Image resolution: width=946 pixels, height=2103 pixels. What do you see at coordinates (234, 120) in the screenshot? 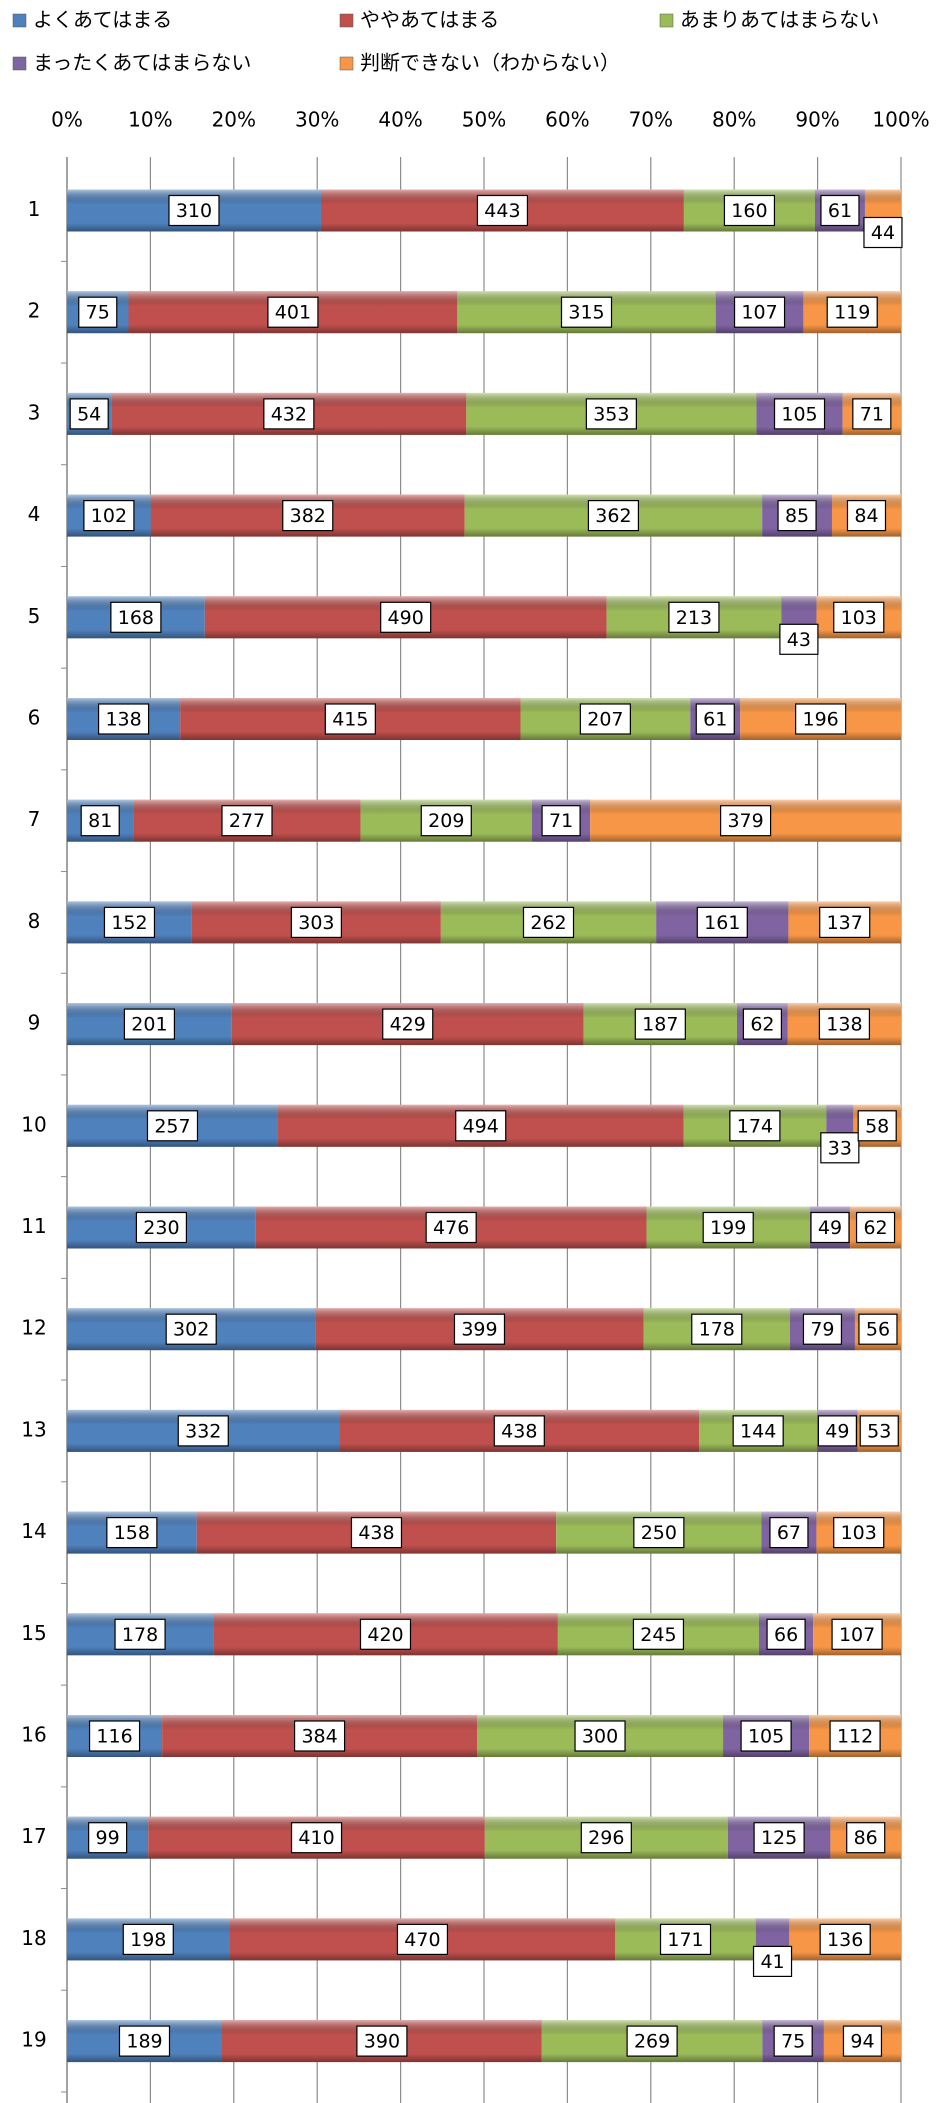
I see `x-tick-label: 20%` at bounding box center [234, 120].